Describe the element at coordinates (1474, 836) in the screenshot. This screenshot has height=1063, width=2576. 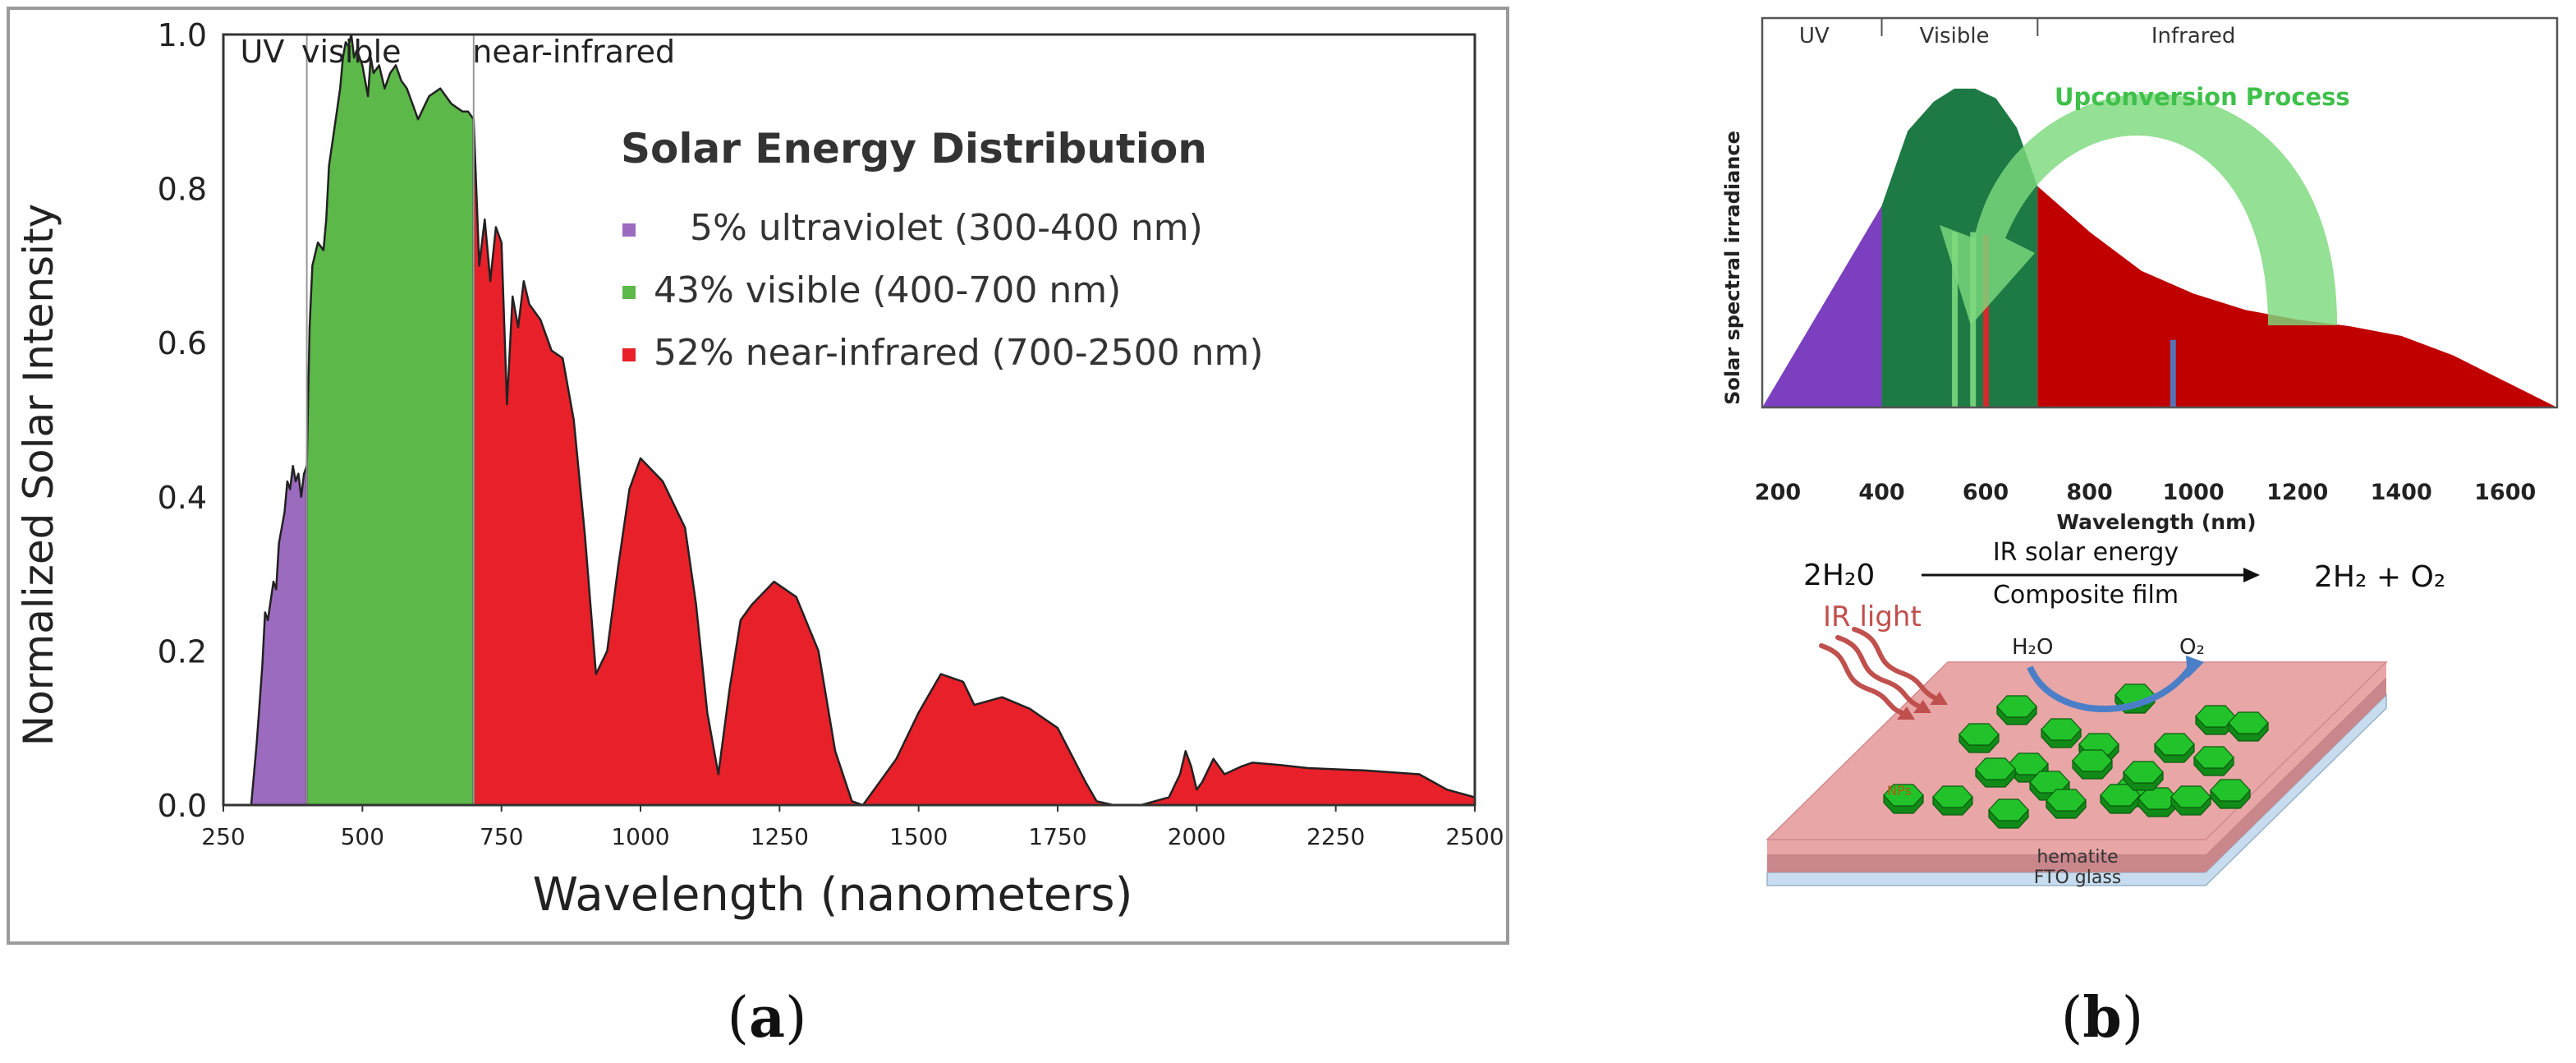
I see `x-tick-label: 2500` at that location.